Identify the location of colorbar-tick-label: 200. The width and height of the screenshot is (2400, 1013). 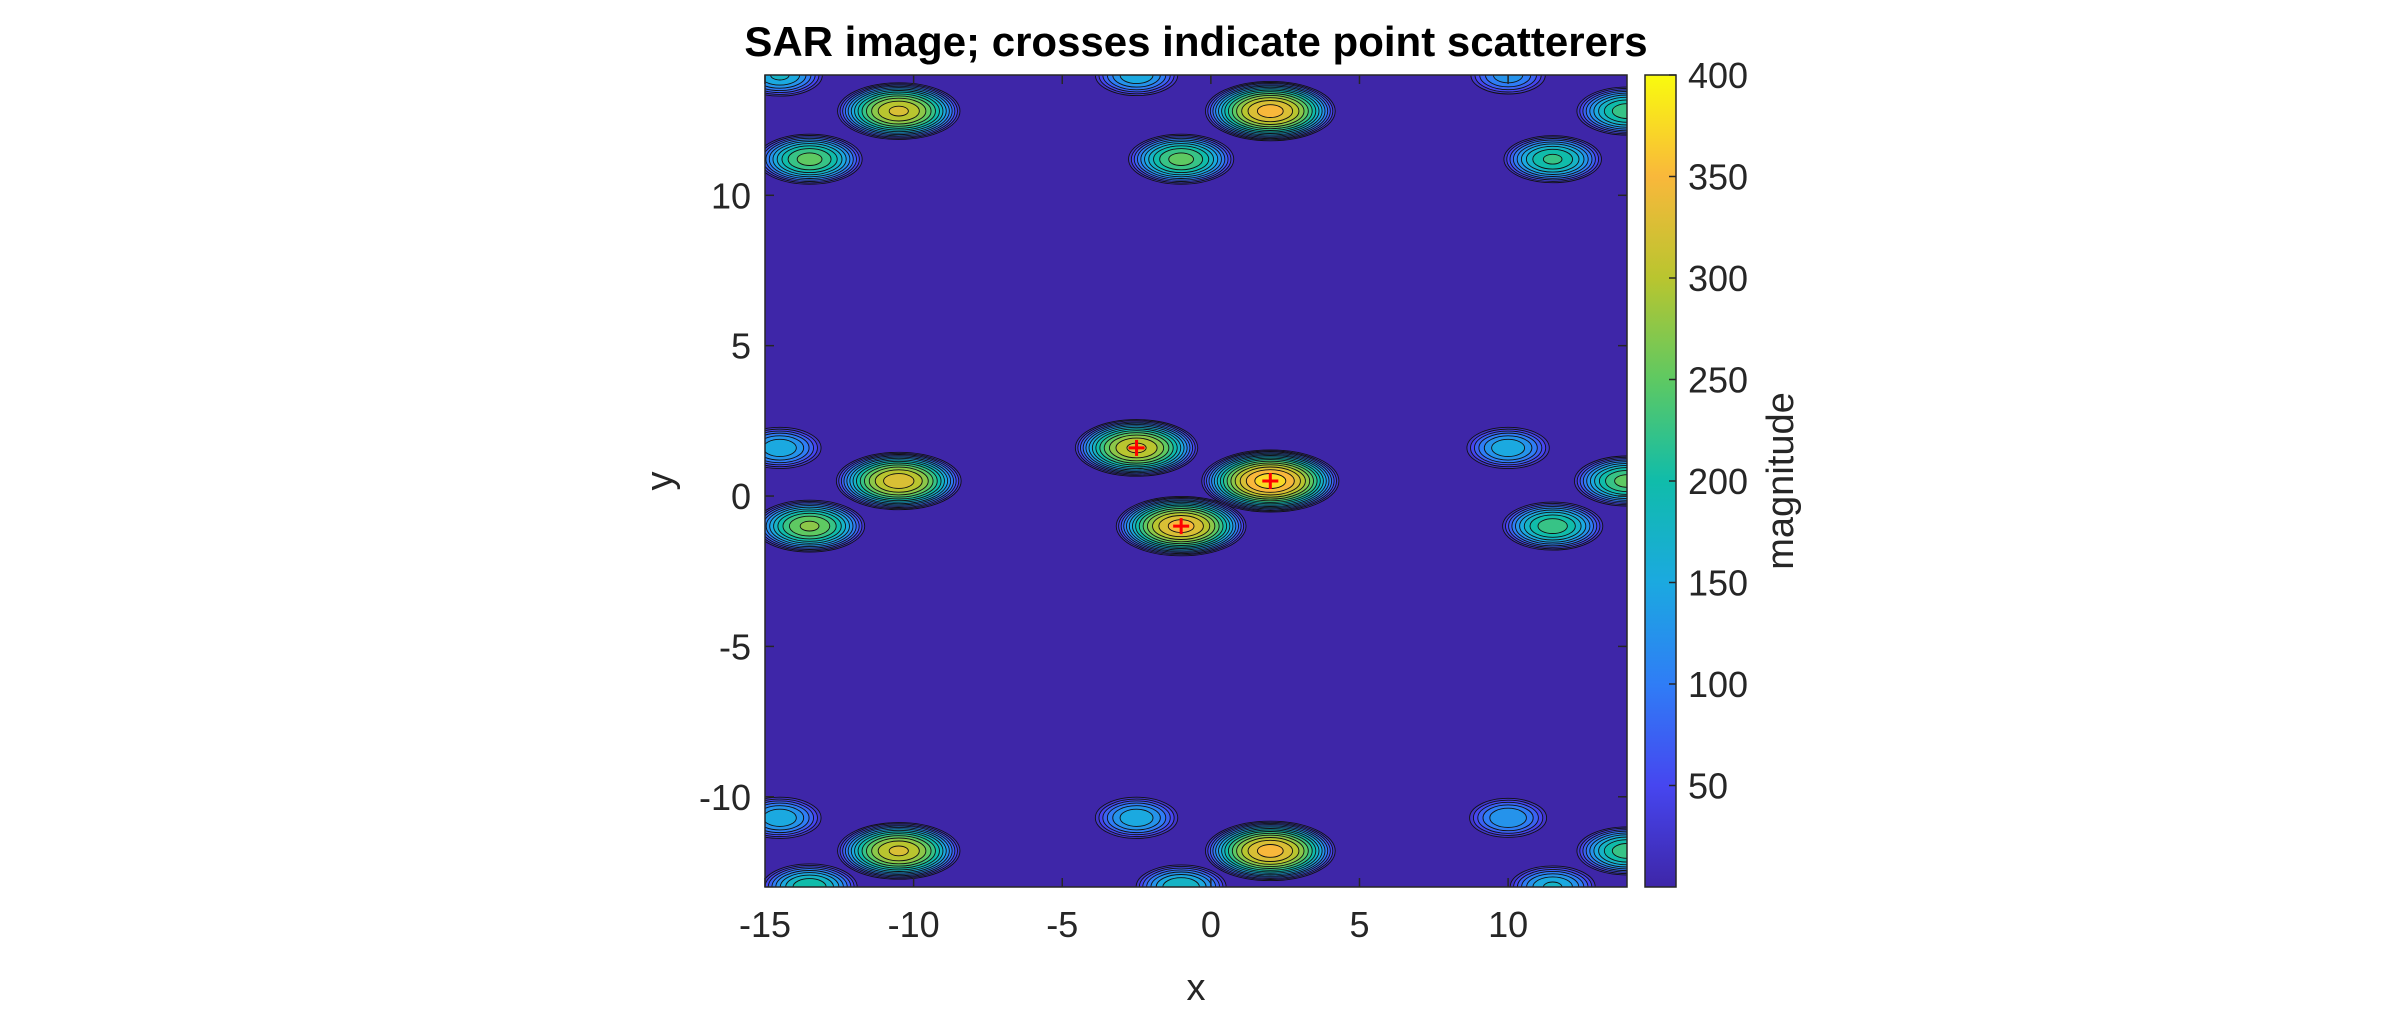
(1718, 481).